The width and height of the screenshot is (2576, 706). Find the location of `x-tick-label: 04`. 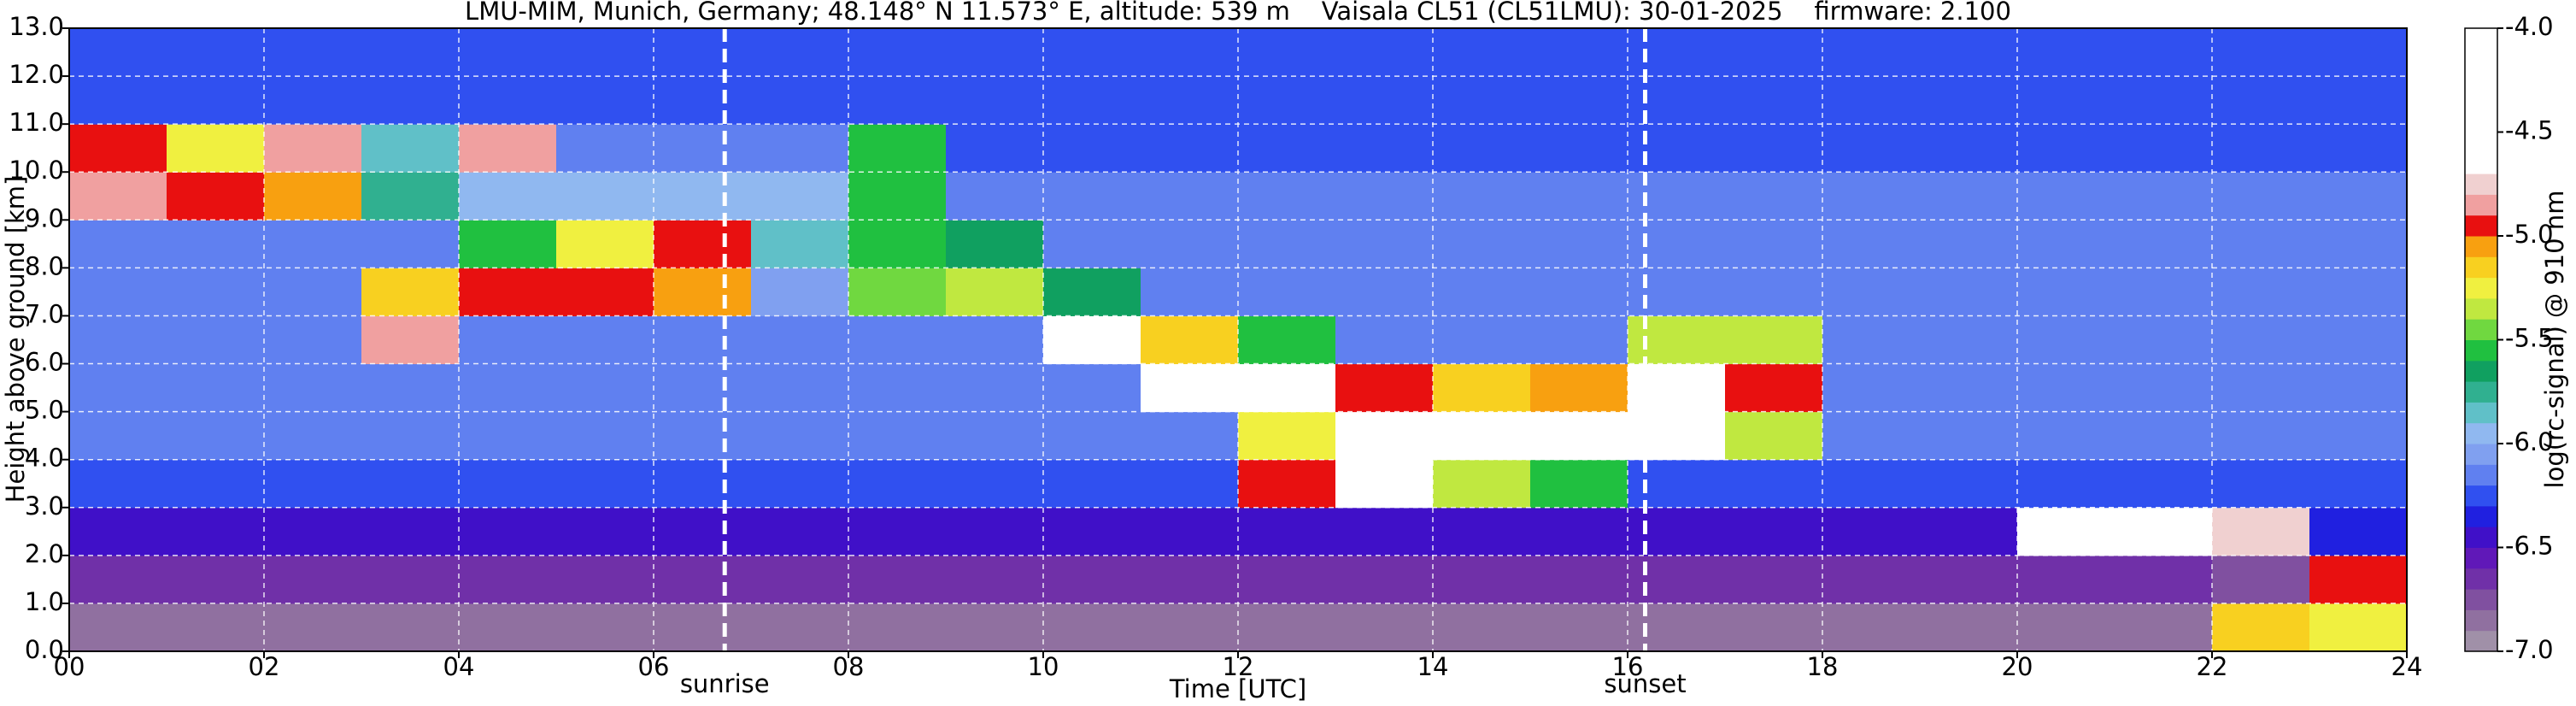

x-tick-label: 04 is located at coordinates (459, 666).